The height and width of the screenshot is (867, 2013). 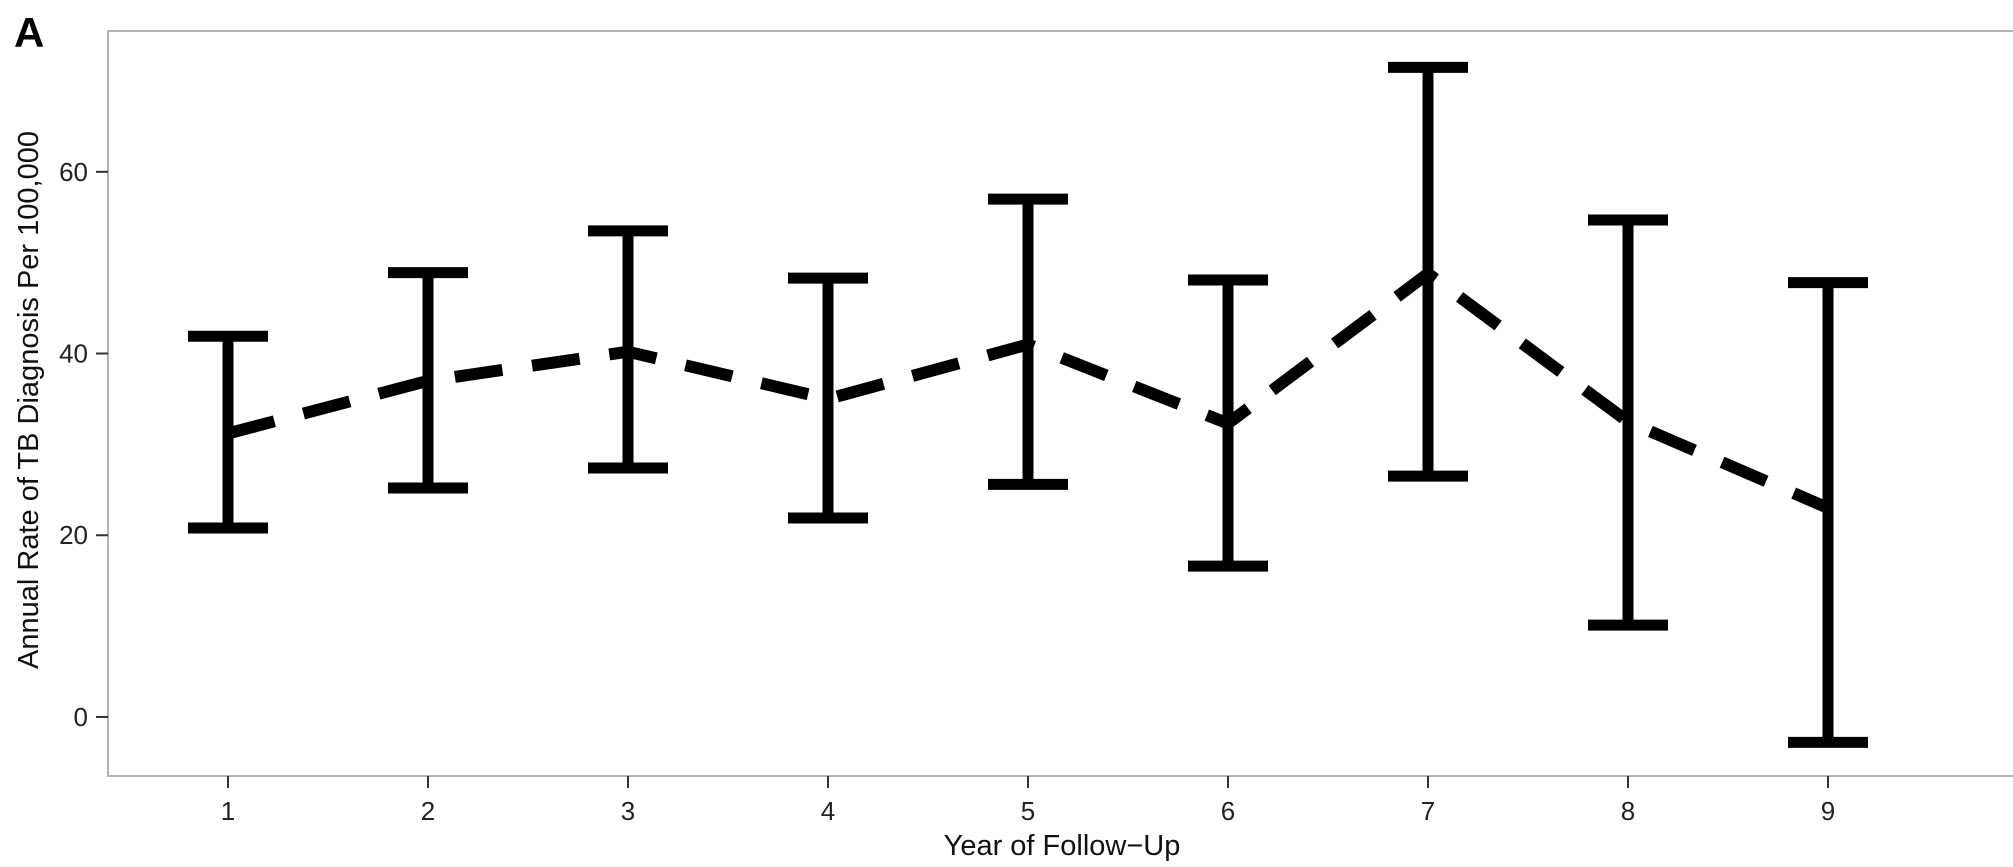 What do you see at coordinates (628, 811) in the screenshot?
I see `x-tick-label: 3` at bounding box center [628, 811].